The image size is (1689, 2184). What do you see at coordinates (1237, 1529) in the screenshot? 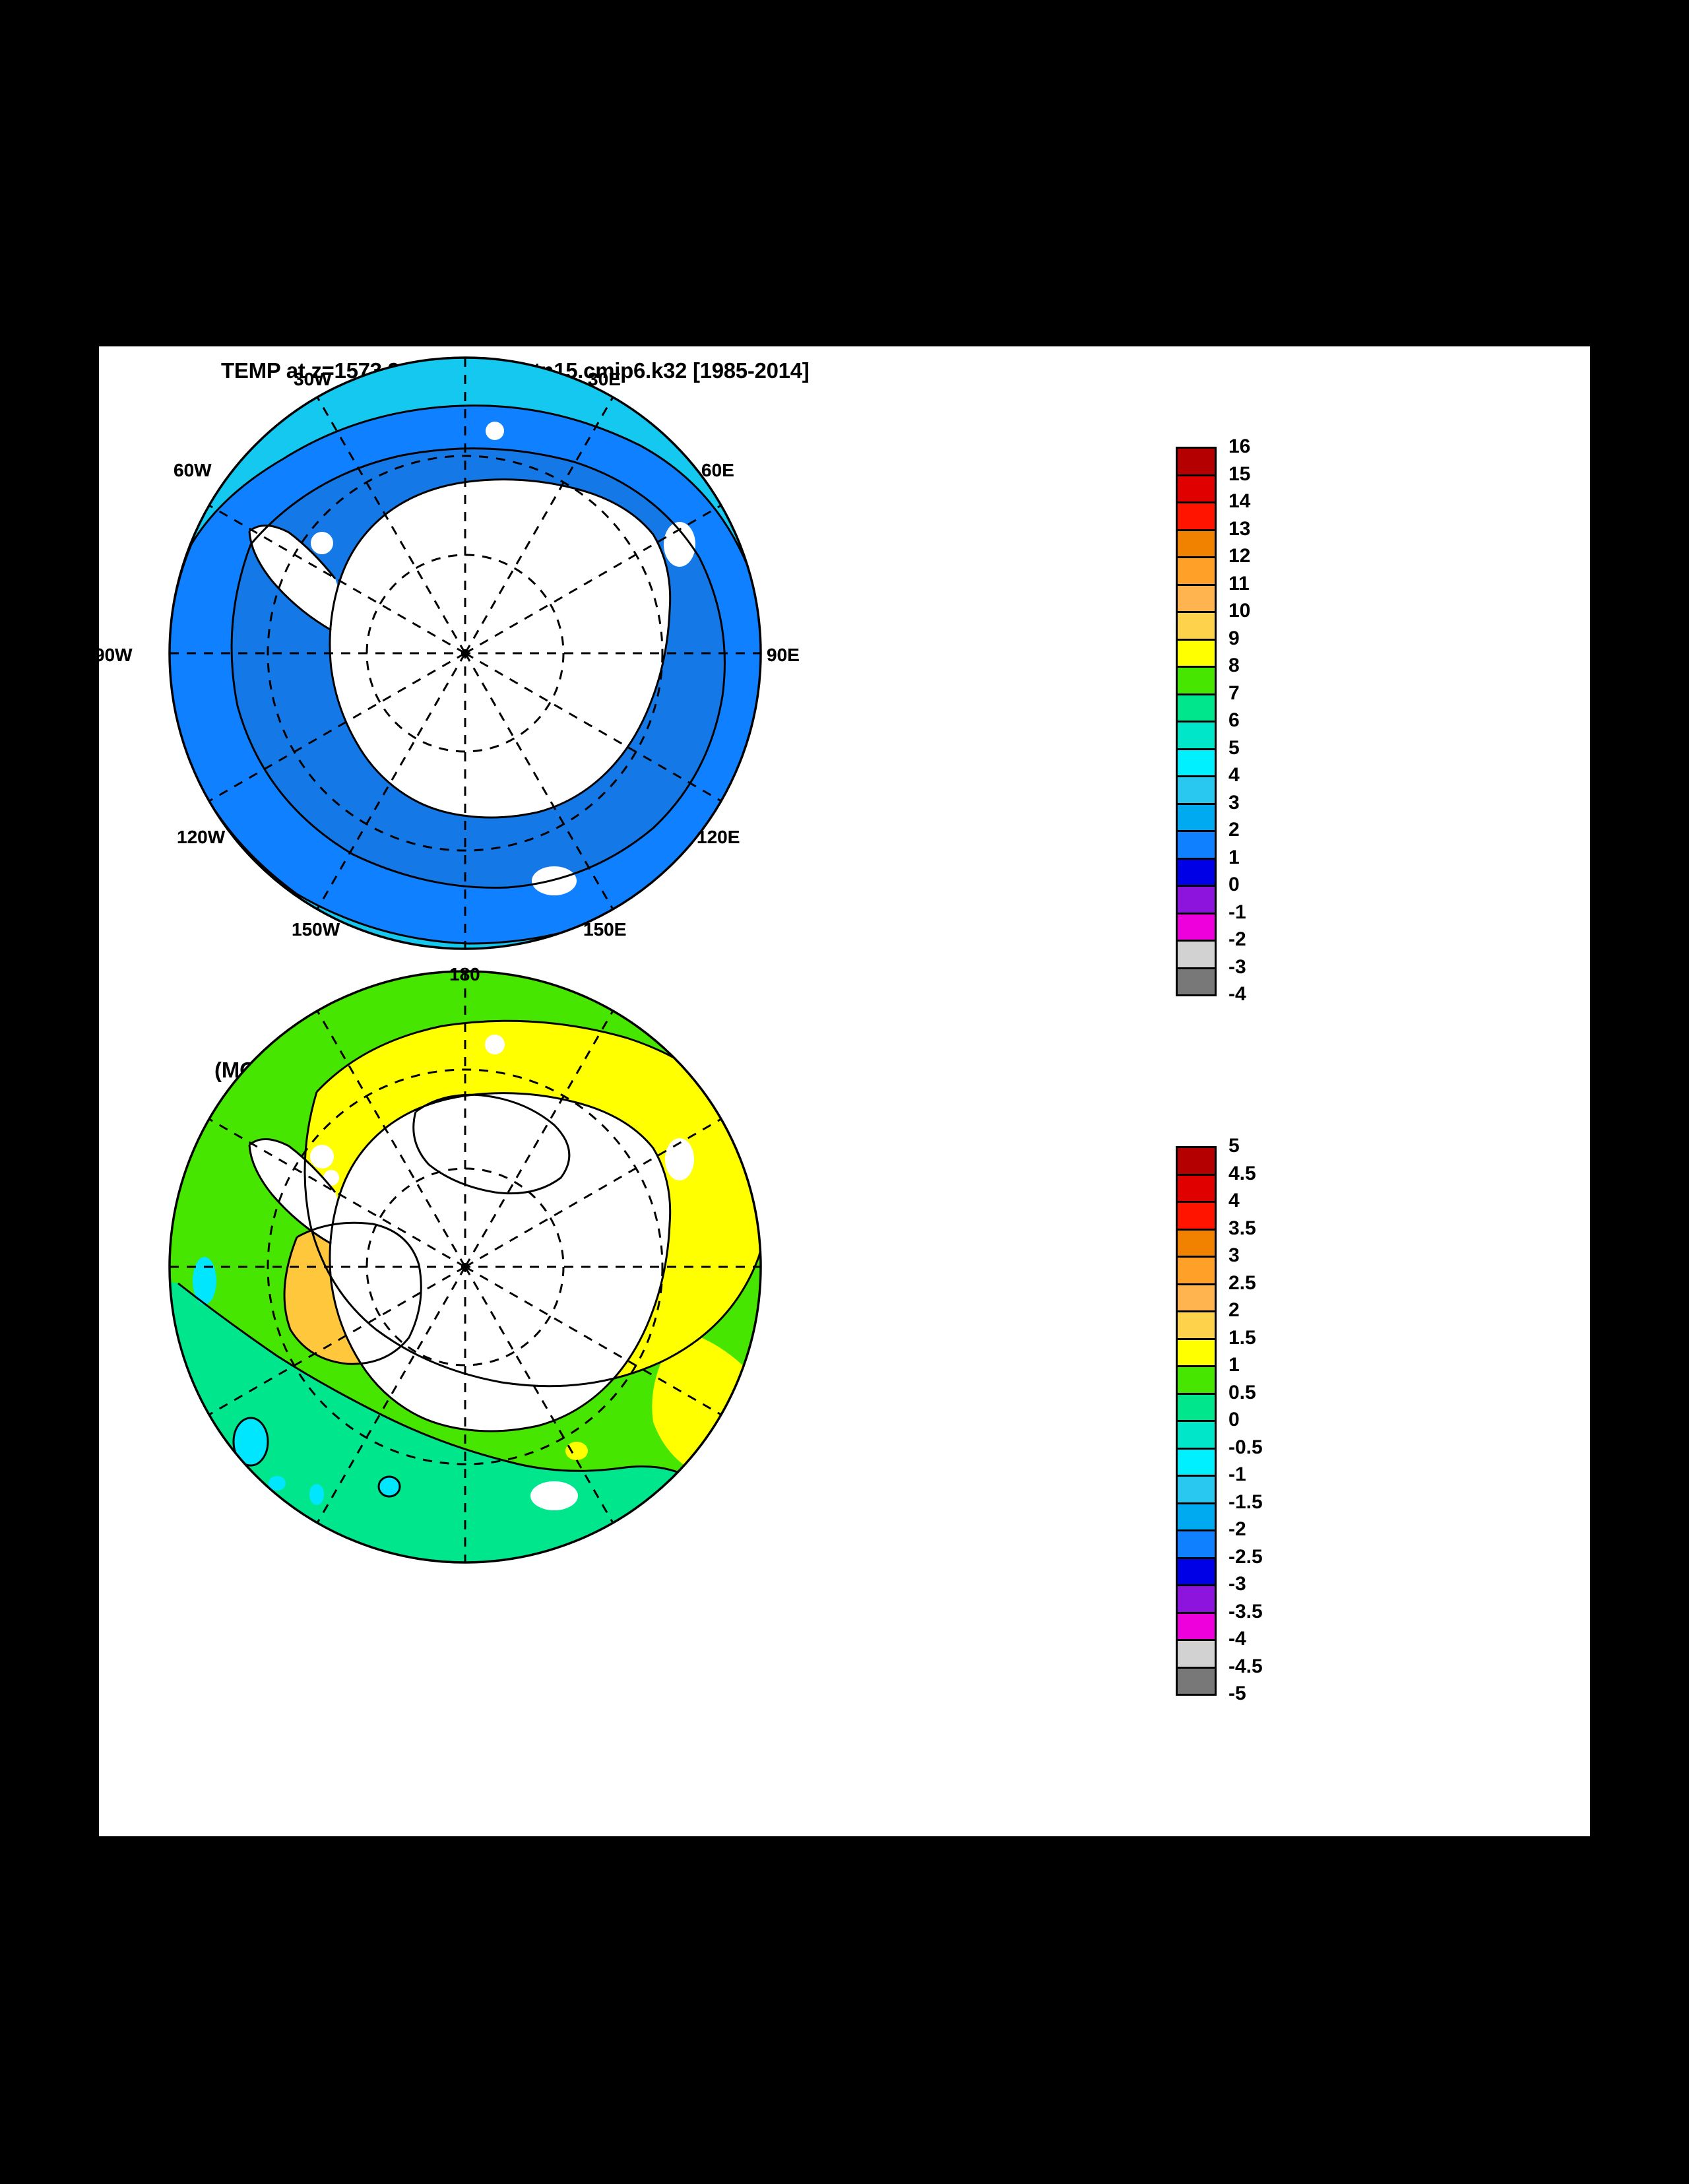
I see `colorbar-diff-tick-14: -2` at bounding box center [1237, 1529].